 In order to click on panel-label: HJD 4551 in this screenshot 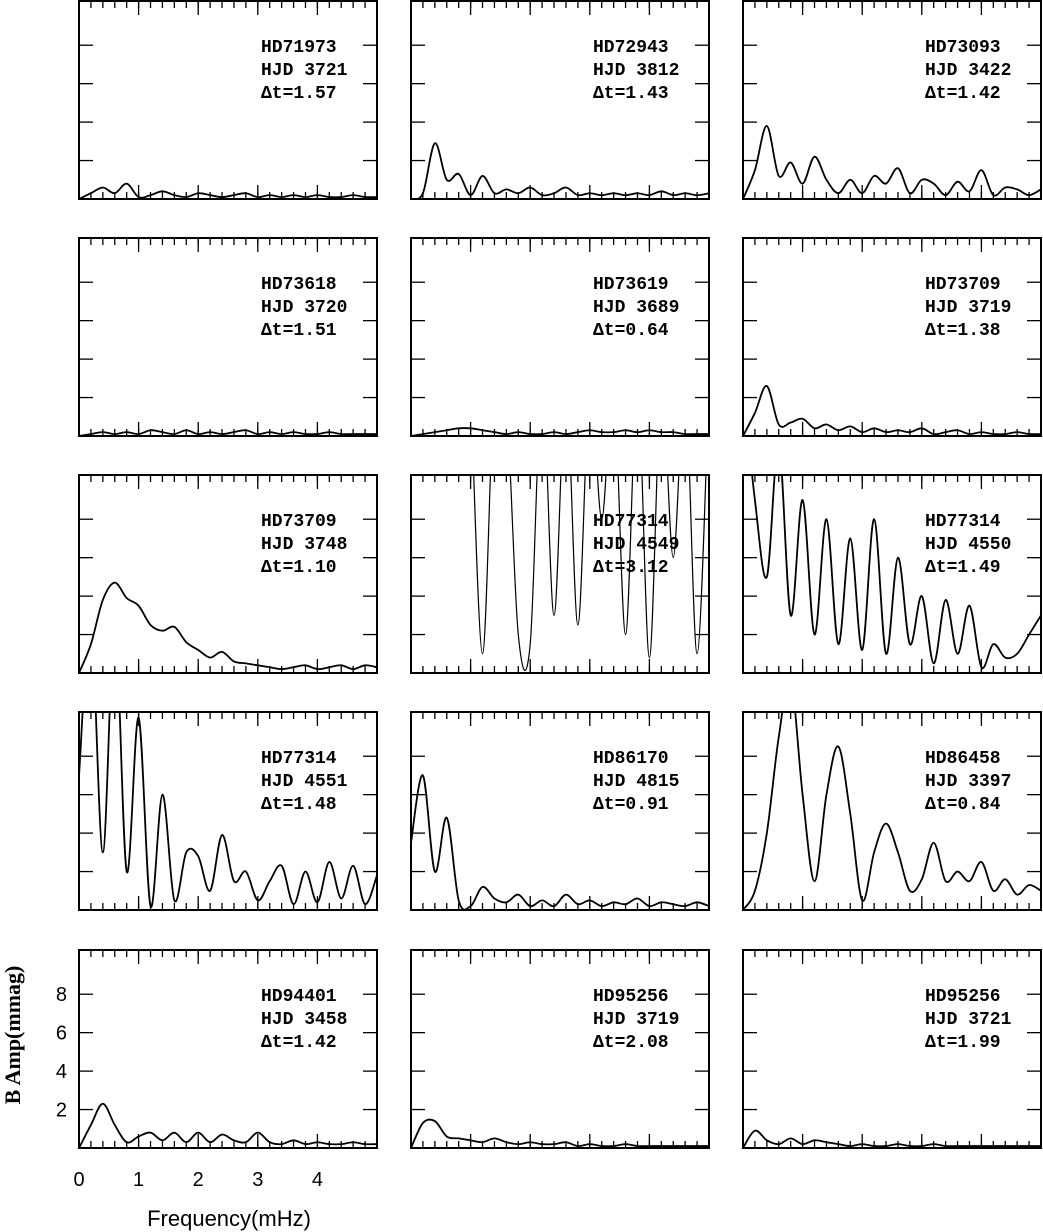, I will do `click(304, 782)`.